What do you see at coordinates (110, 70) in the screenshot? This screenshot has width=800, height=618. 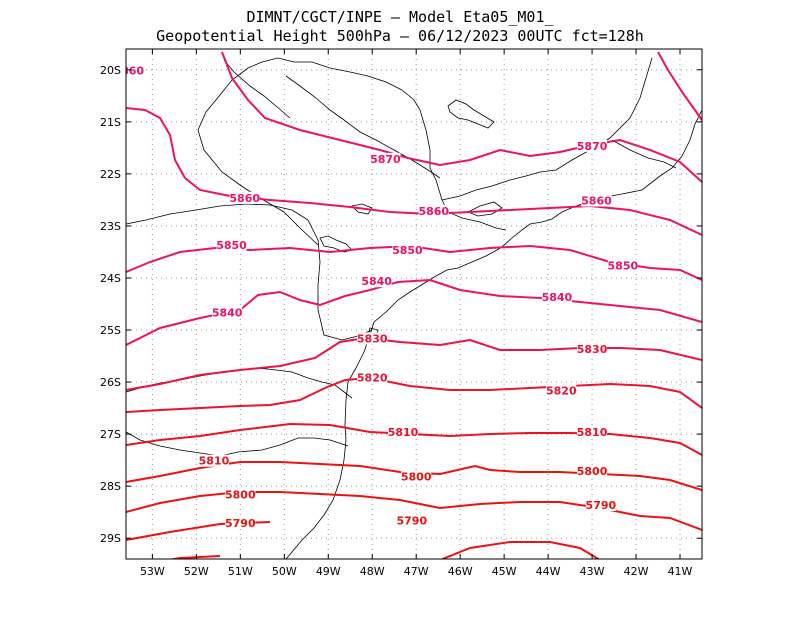 I see `y-tick-label: 20S` at bounding box center [110, 70].